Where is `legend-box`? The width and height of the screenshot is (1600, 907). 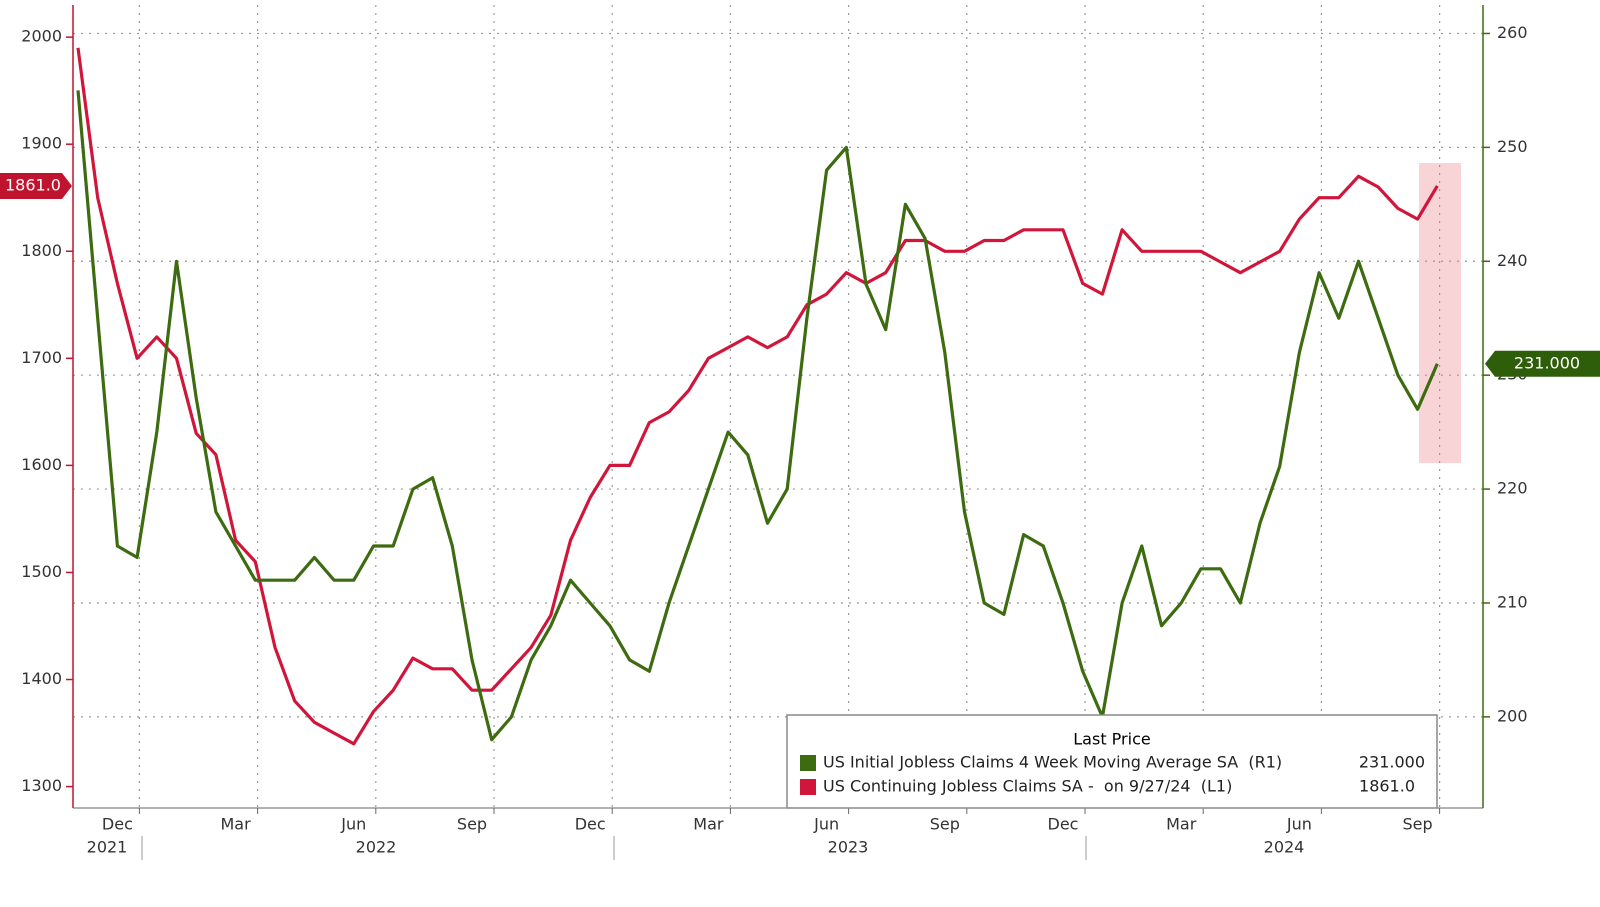 legend-box is located at coordinates (1112, 761).